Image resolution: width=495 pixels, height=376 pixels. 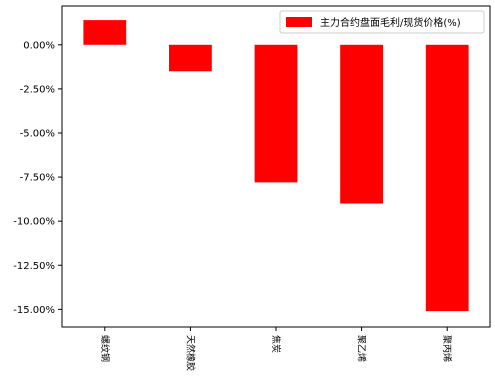 What do you see at coordinates (34, 222) in the screenshot?
I see `y-tick-label: -10.00%` at bounding box center [34, 222].